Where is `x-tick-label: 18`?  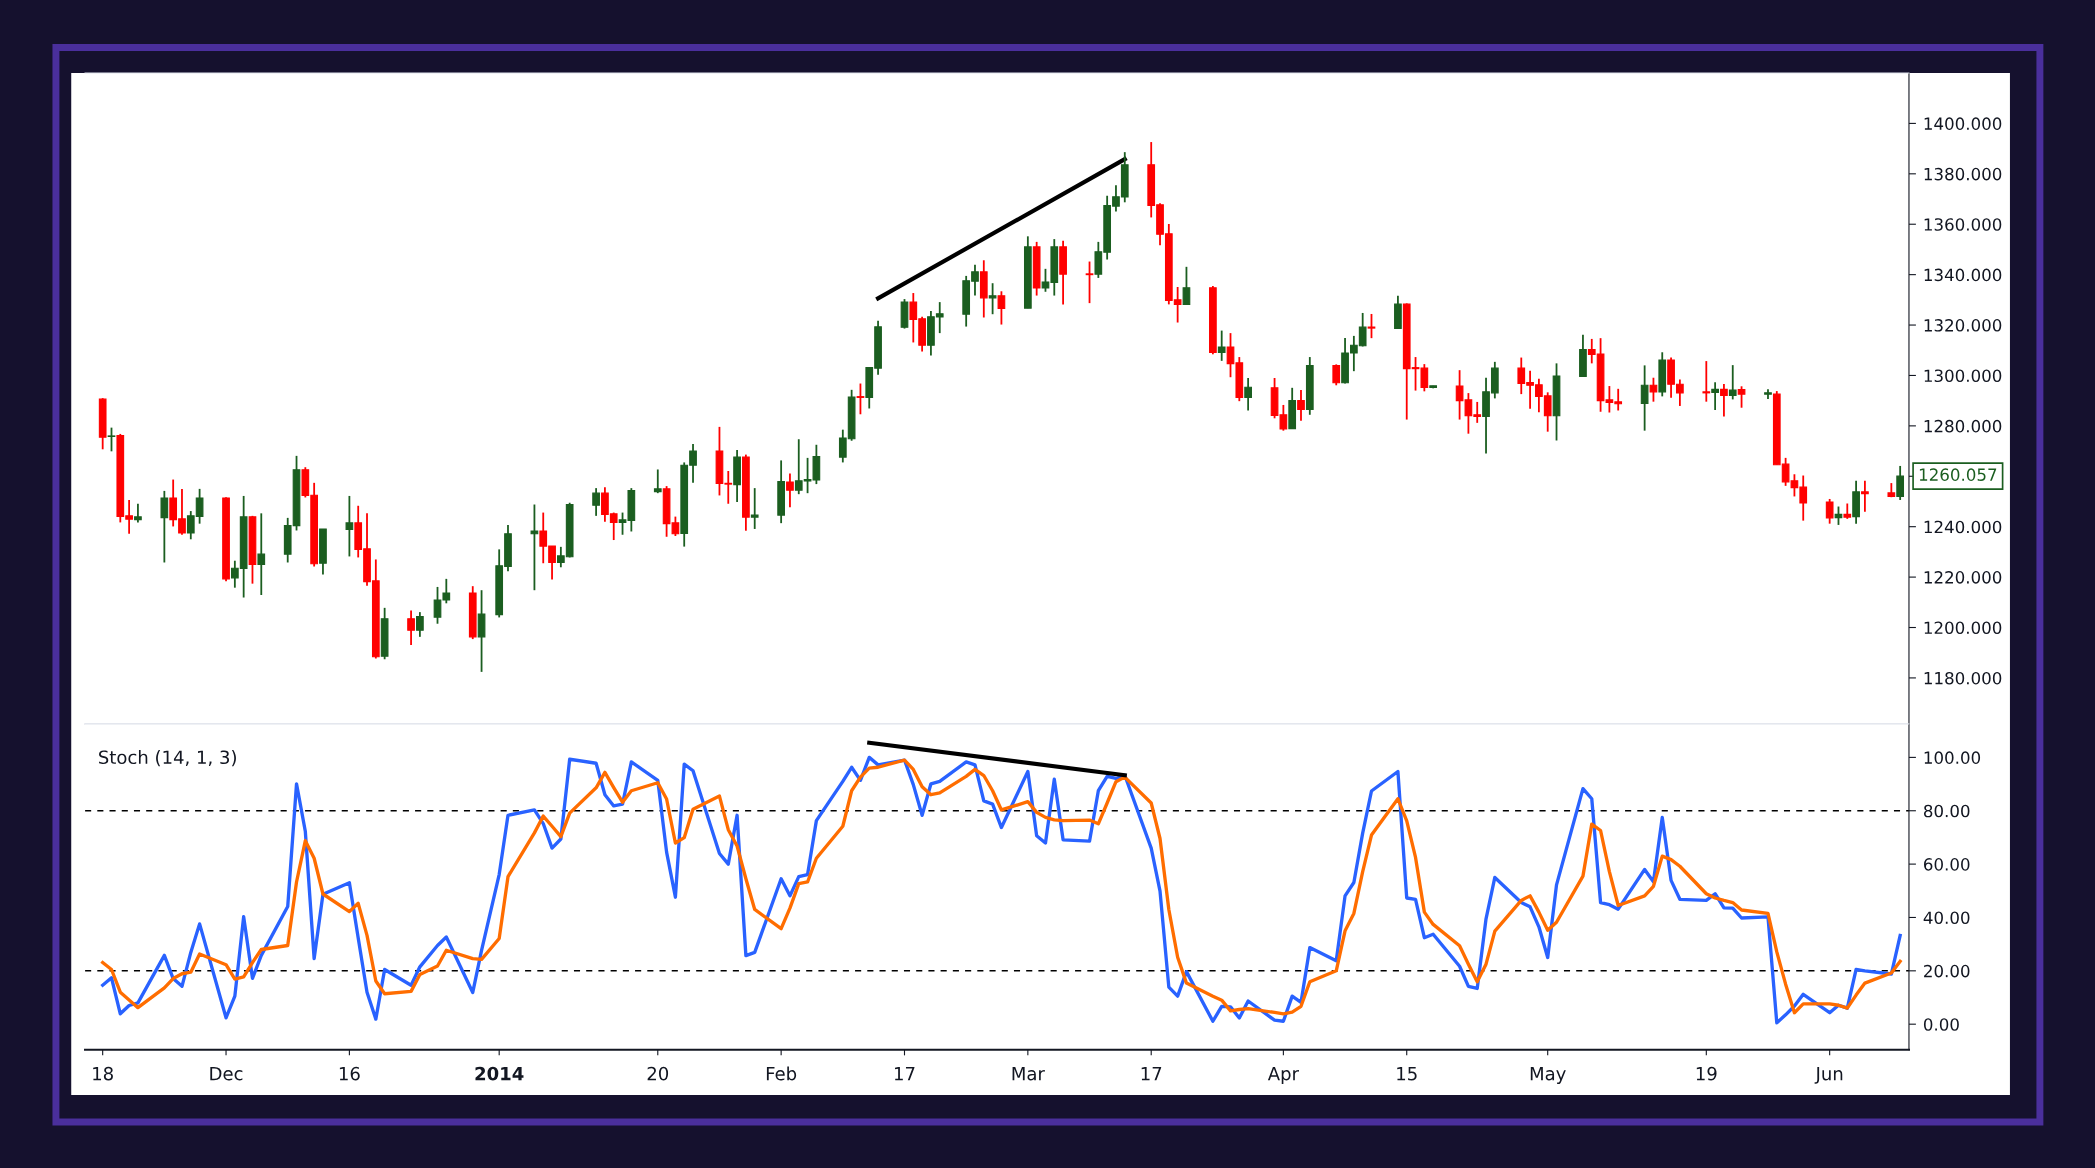 x-tick-label: 18 is located at coordinates (103, 1073).